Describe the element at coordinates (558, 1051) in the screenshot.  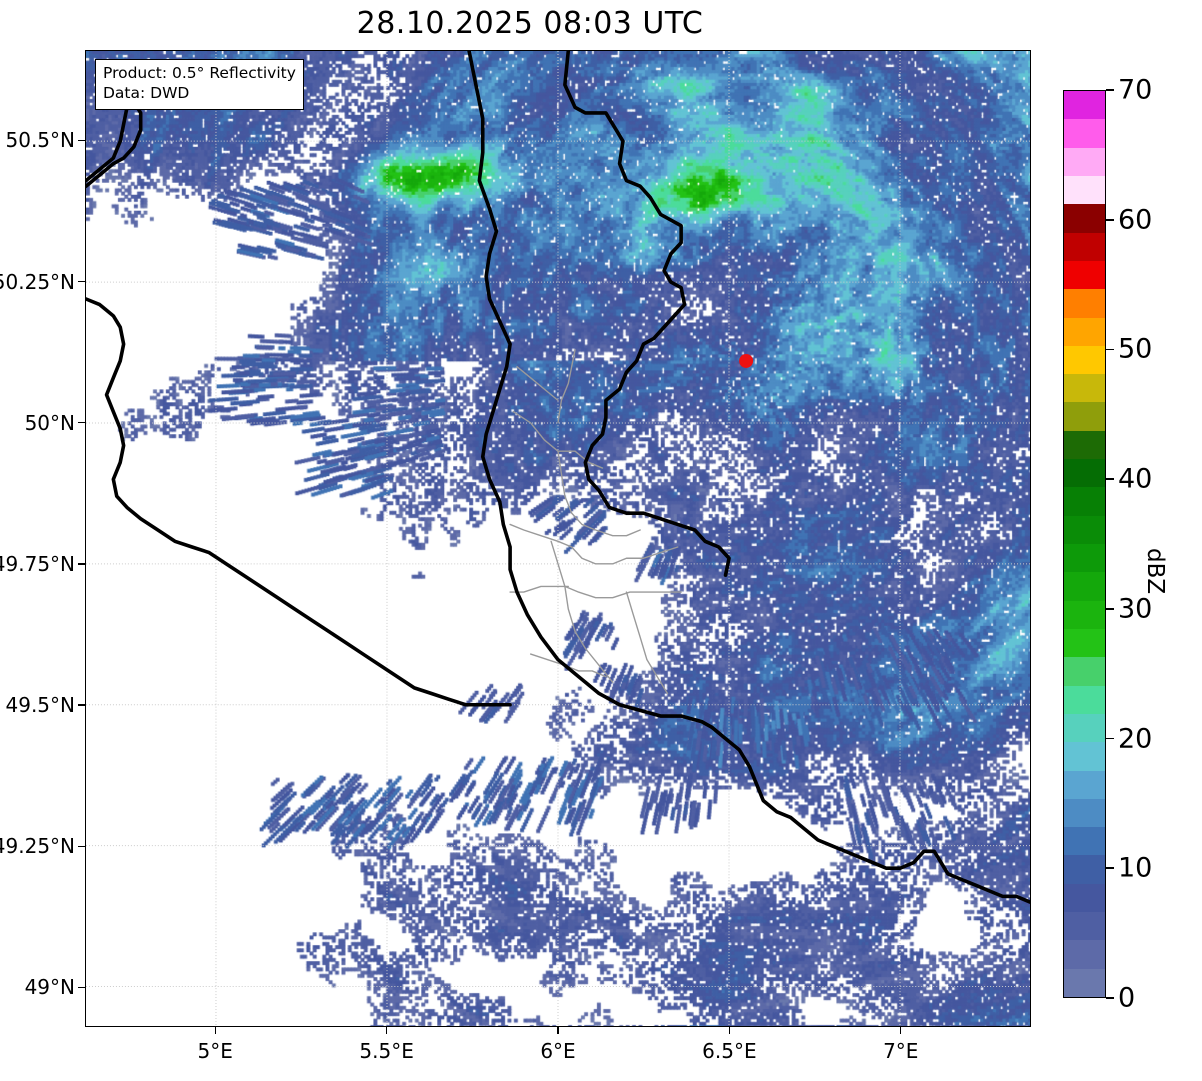
I see `x-axis-tick-label: 6°E` at that location.